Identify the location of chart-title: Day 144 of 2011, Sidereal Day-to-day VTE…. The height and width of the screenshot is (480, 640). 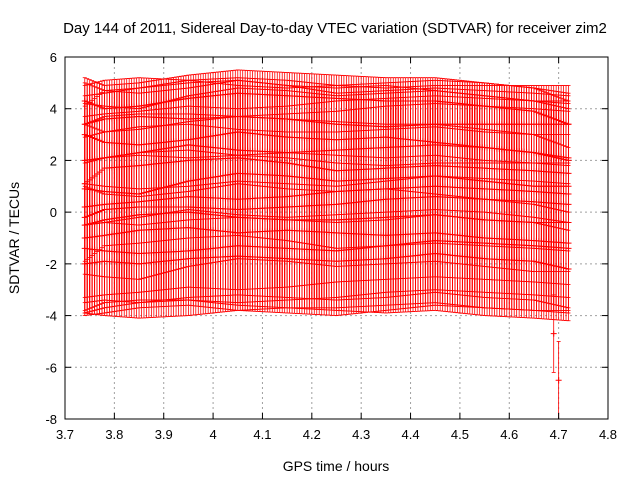
(335, 28).